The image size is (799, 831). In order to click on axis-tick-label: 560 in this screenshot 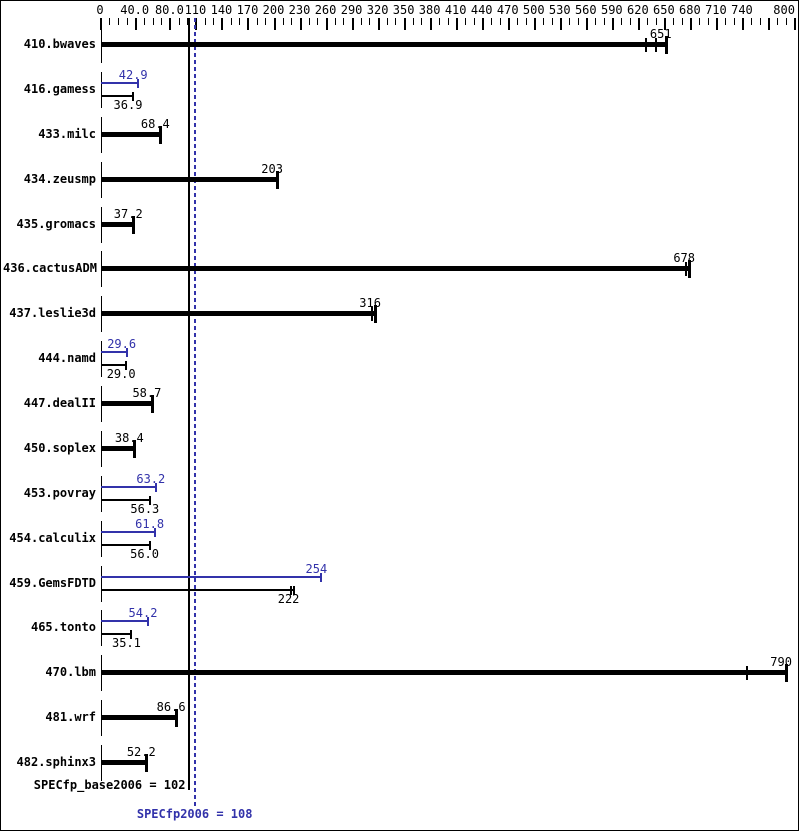, I will do `click(585, 10)`.